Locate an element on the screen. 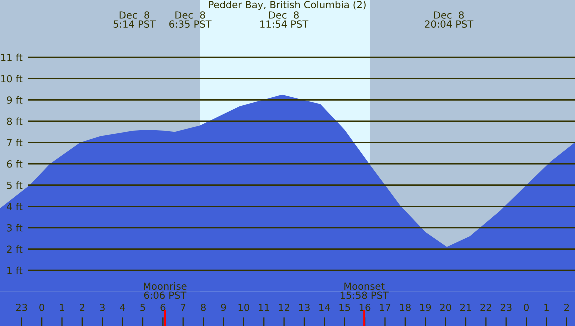 This screenshot has height=326, width=575. x-tick-label: 17 is located at coordinates (385, 308).